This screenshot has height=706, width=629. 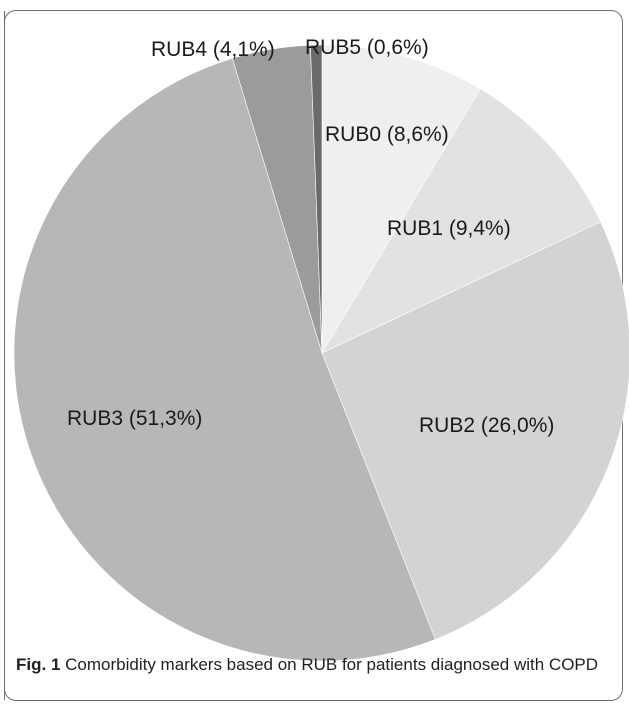 What do you see at coordinates (4, 355) in the screenshot?
I see `frame-left-edge` at bounding box center [4, 355].